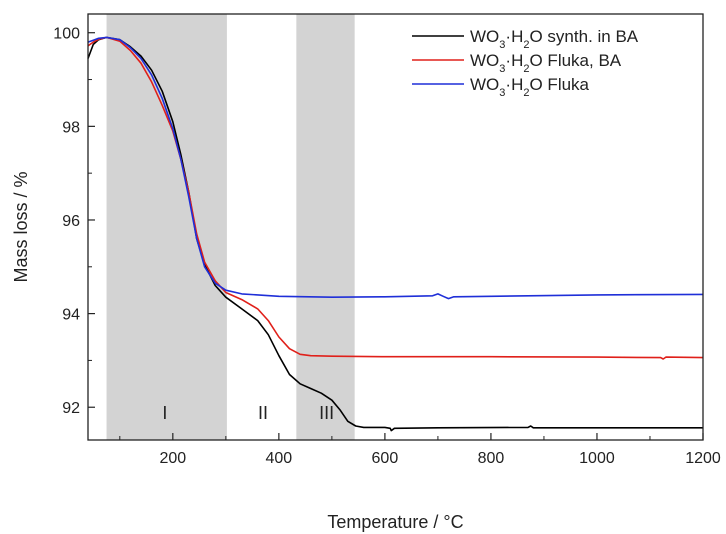  I want to click on y-tick-label-98: 98, so click(71, 127).